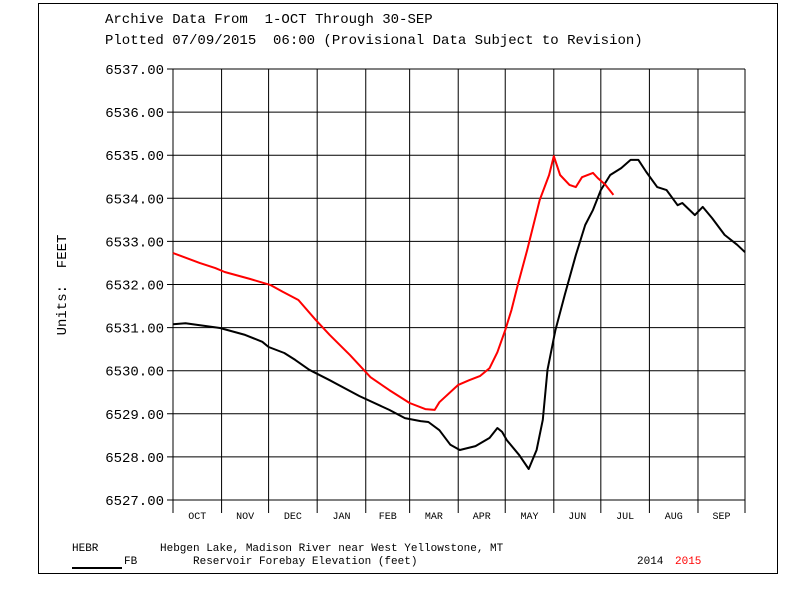  What do you see at coordinates (134, 502) in the screenshot?
I see `y-tick-label: 6527.00` at bounding box center [134, 502].